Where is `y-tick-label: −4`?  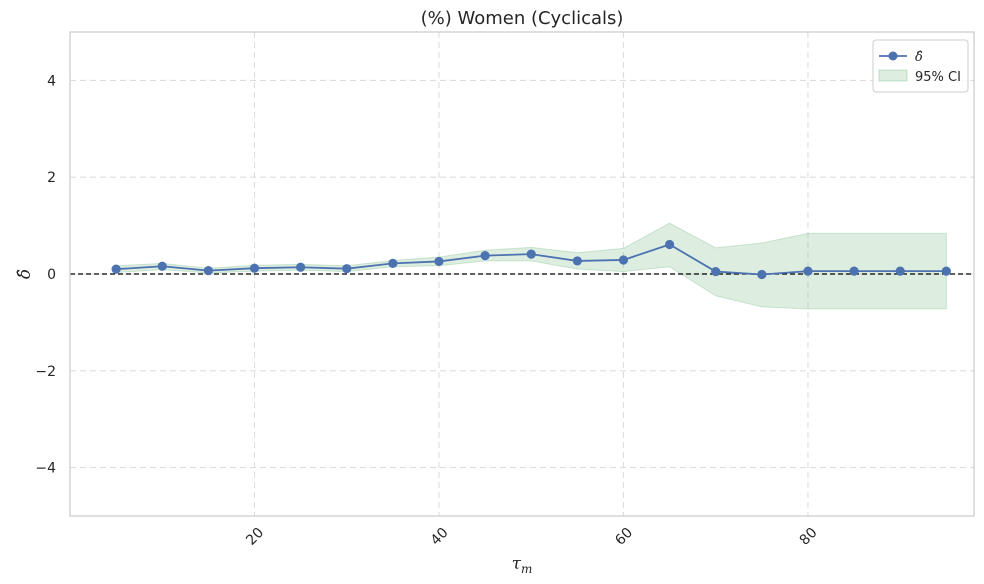 y-tick-label: −4 is located at coordinates (45, 469).